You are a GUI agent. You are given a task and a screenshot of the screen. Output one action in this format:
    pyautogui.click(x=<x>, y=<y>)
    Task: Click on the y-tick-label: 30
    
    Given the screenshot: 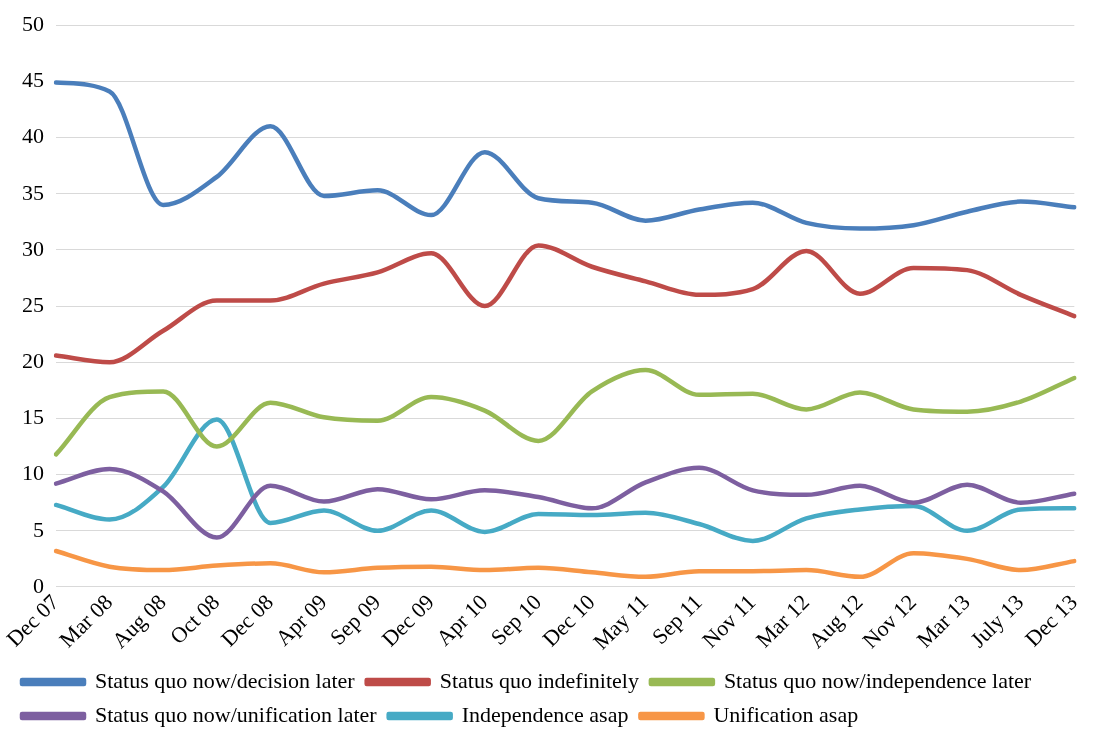 What is the action you would take?
    pyautogui.click(x=33, y=248)
    